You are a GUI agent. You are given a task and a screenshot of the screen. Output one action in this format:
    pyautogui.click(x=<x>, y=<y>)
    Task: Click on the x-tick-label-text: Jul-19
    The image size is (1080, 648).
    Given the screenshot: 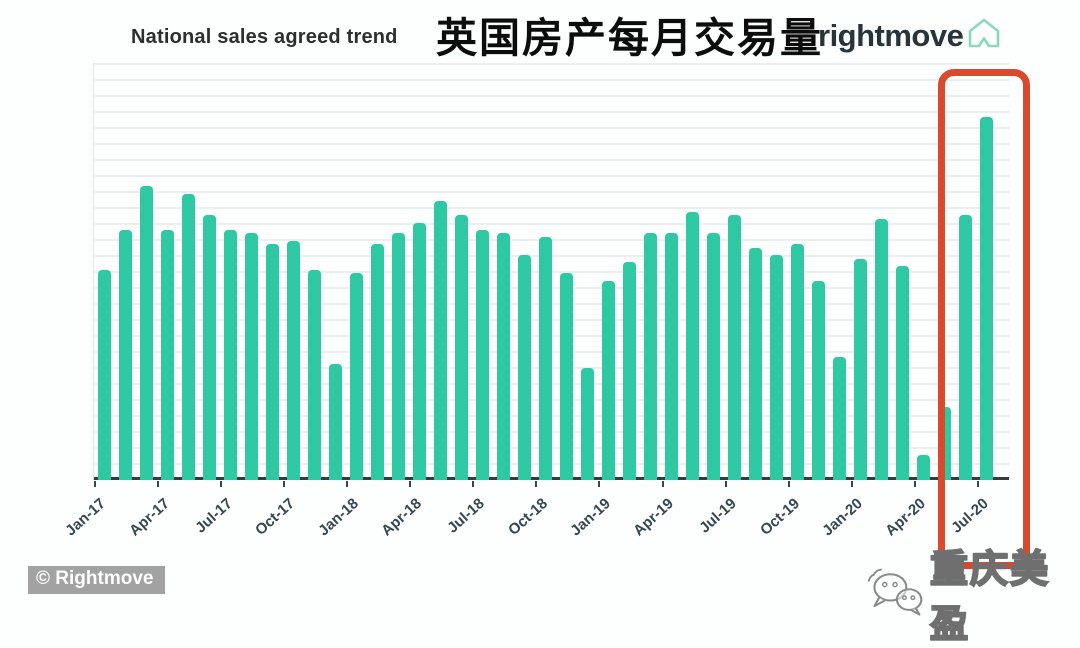 What is the action you would take?
    pyautogui.click(x=718, y=516)
    